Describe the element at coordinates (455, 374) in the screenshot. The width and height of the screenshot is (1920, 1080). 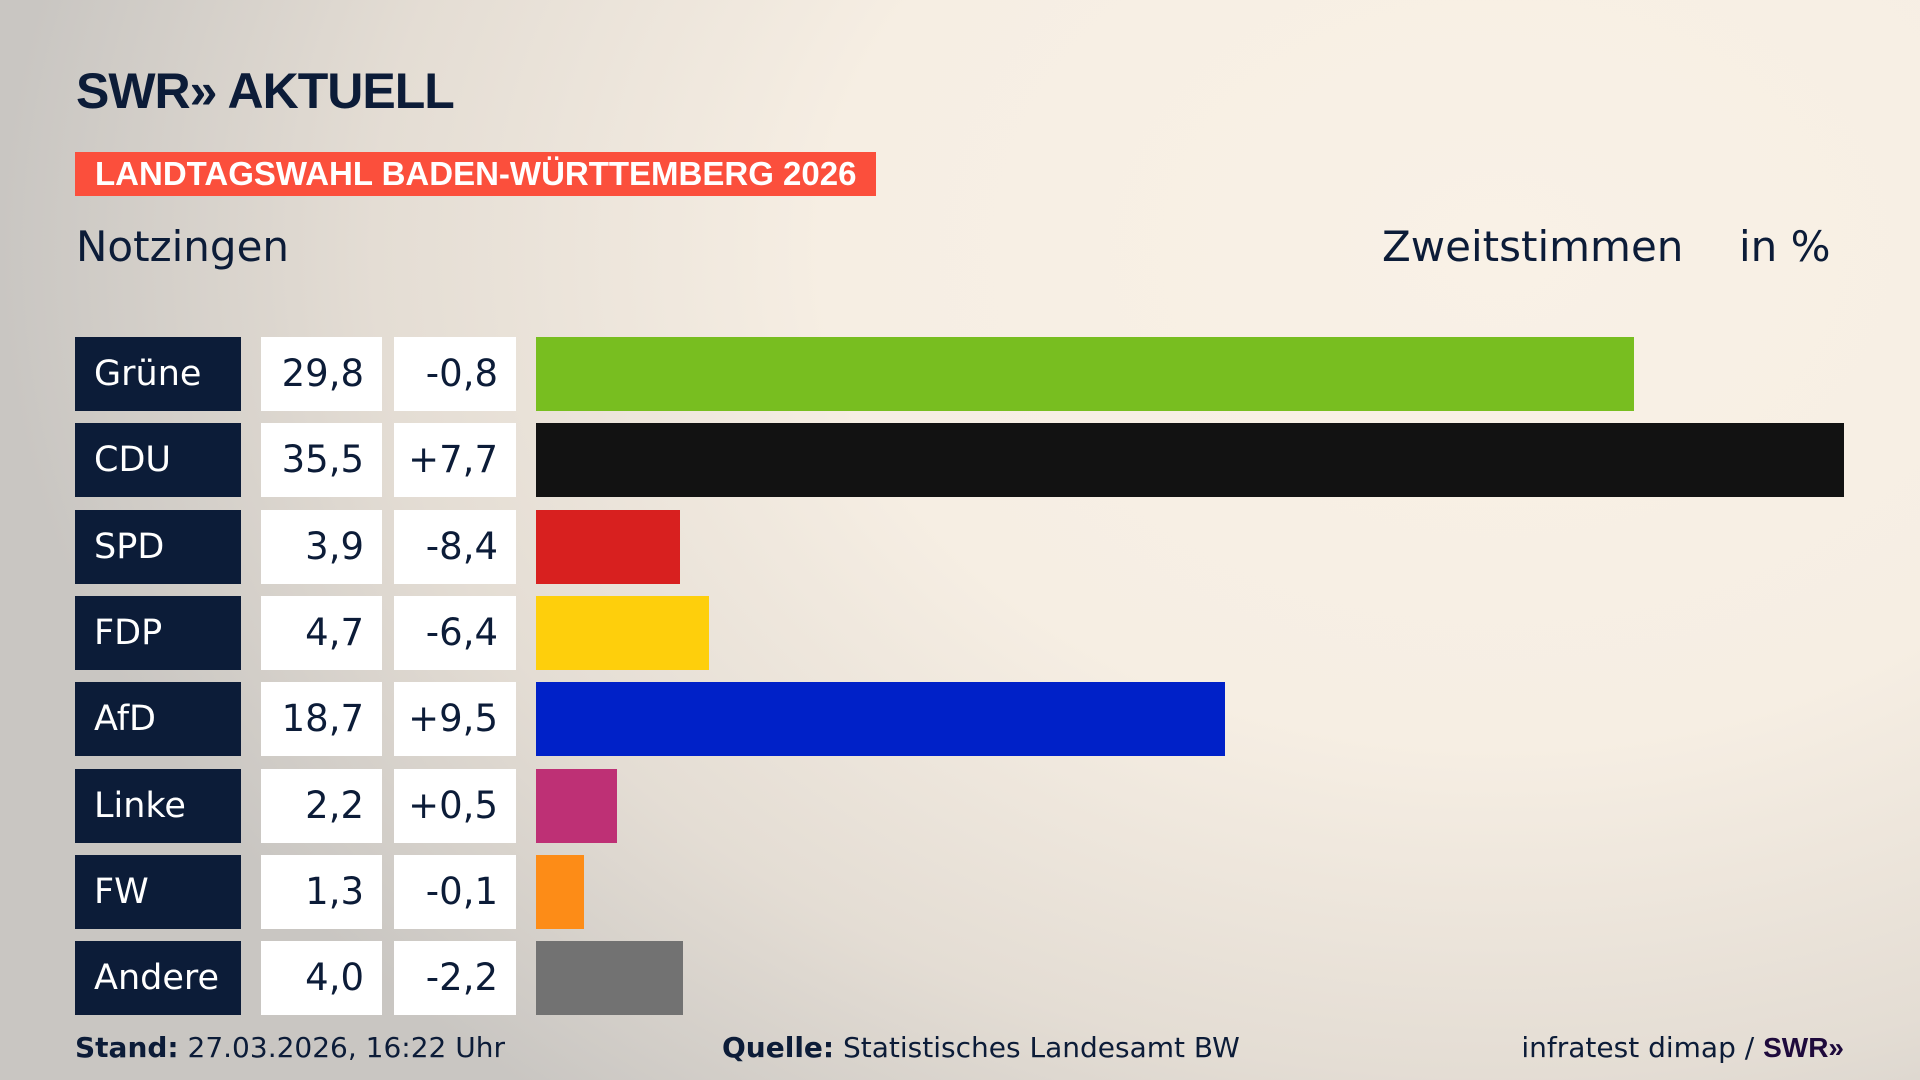
I see `change-label: -0,8` at that location.